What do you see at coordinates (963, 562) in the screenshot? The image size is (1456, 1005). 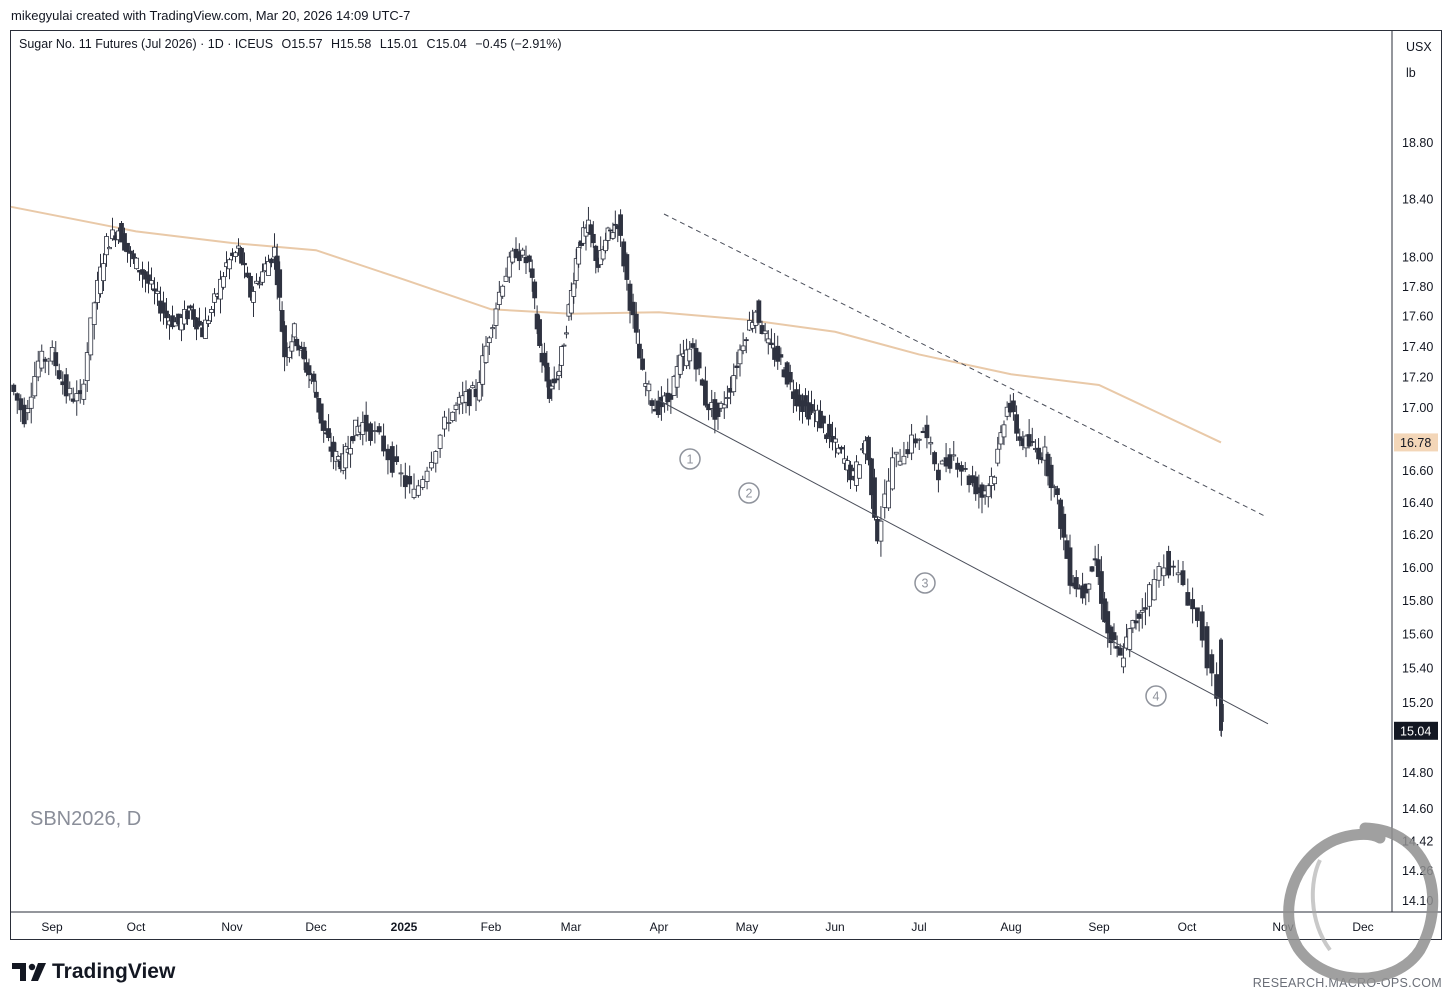 I see `support-trendline` at bounding box center [963, 562].